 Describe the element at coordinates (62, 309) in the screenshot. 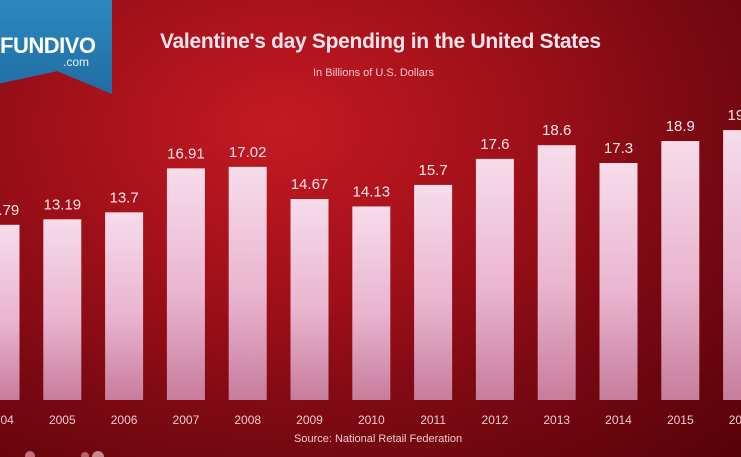

I see `bar-2005` at that location.